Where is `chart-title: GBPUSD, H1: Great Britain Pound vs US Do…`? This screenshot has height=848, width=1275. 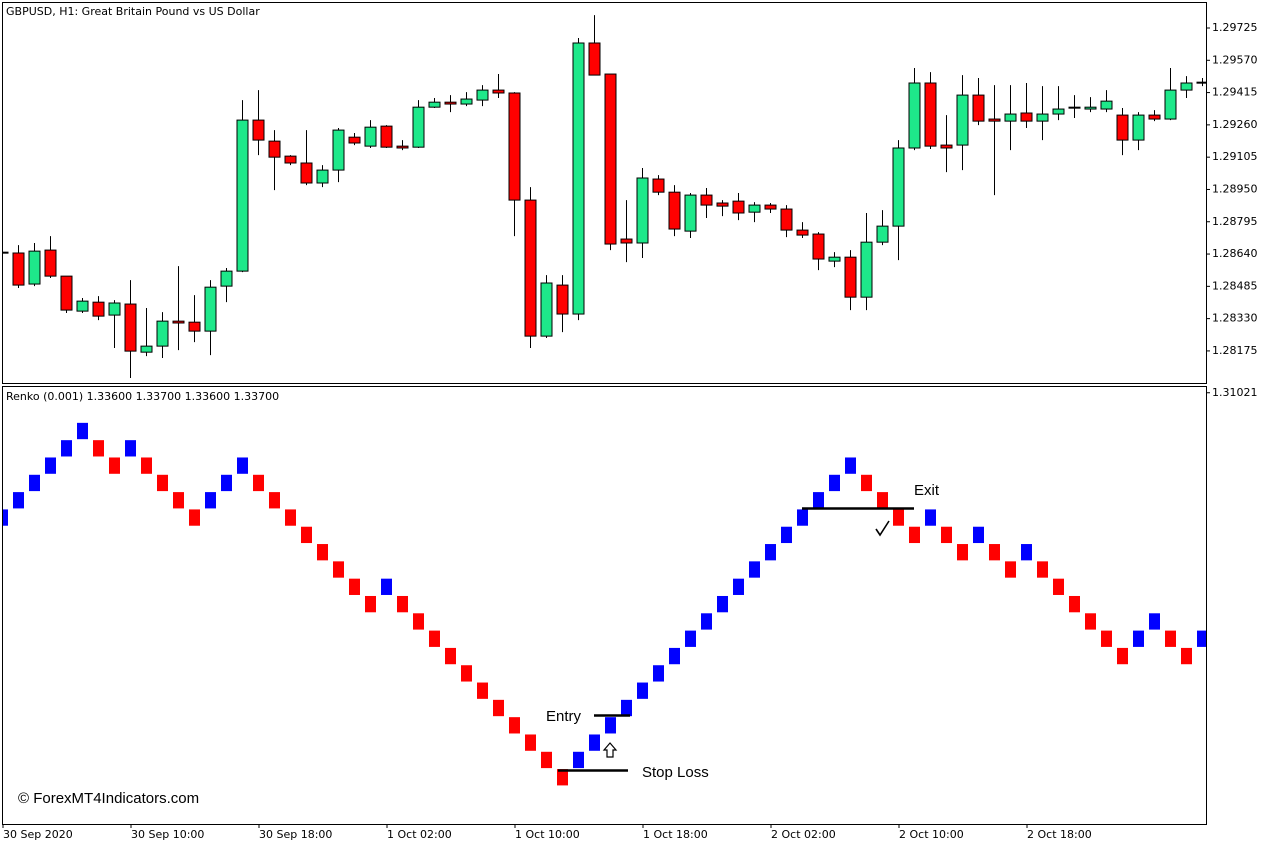
chart-title: GBPUSD, H1: Great Britain Pound vs US Do… is located at coordinates (133, 11).